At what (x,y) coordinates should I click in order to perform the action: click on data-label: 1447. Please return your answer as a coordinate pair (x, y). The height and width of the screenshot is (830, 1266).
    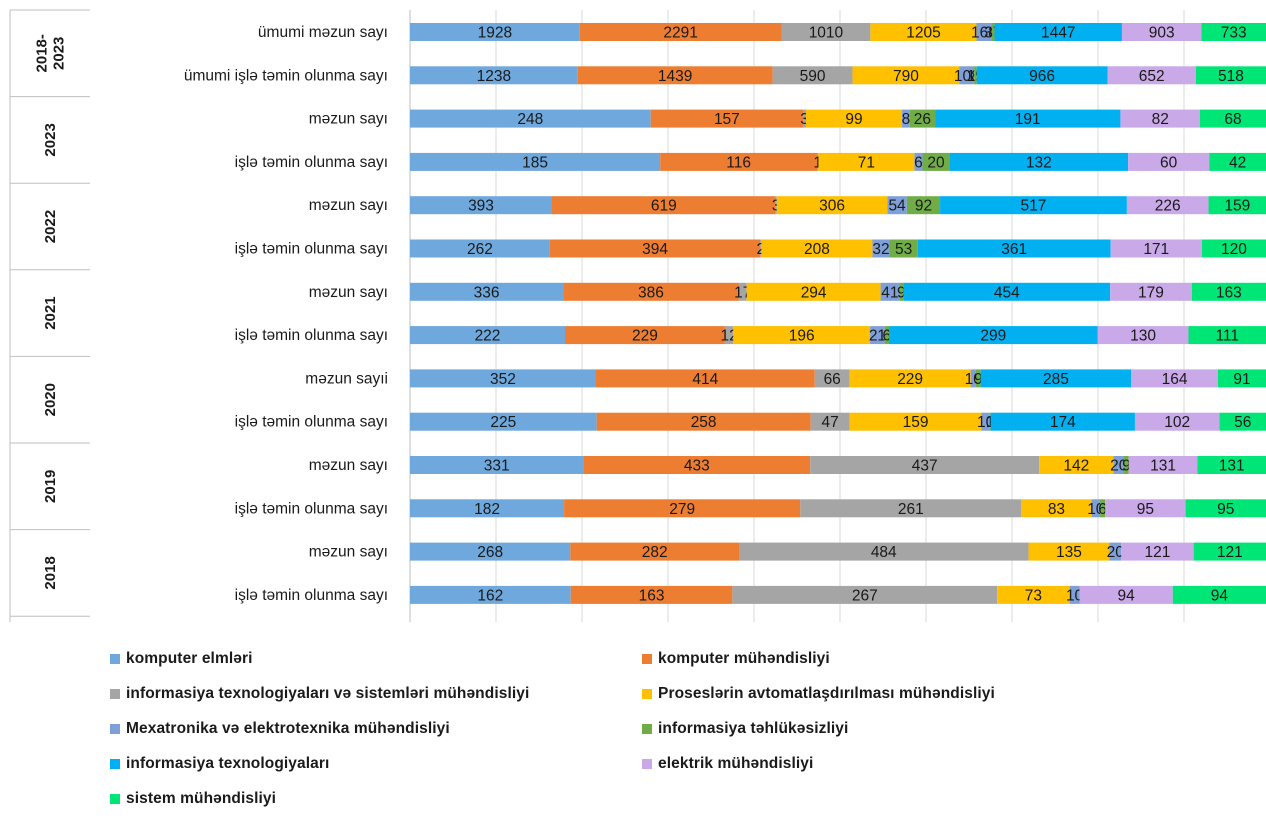
    Looking at the image, I should click on (1058, 33).